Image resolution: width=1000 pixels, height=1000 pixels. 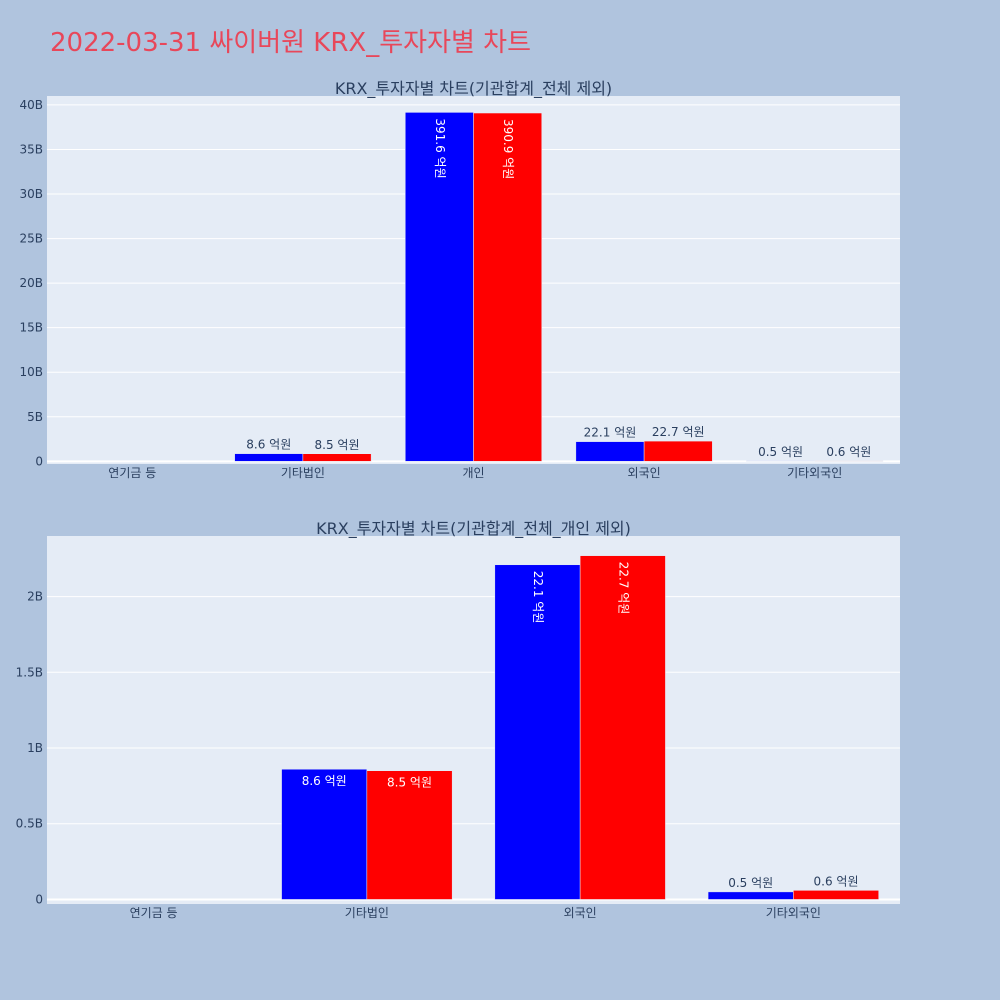 What do you see at coordinates (31, 283) in the screenshot?
I see `y-tick-label: 20B` at bounding box center [31, 283].